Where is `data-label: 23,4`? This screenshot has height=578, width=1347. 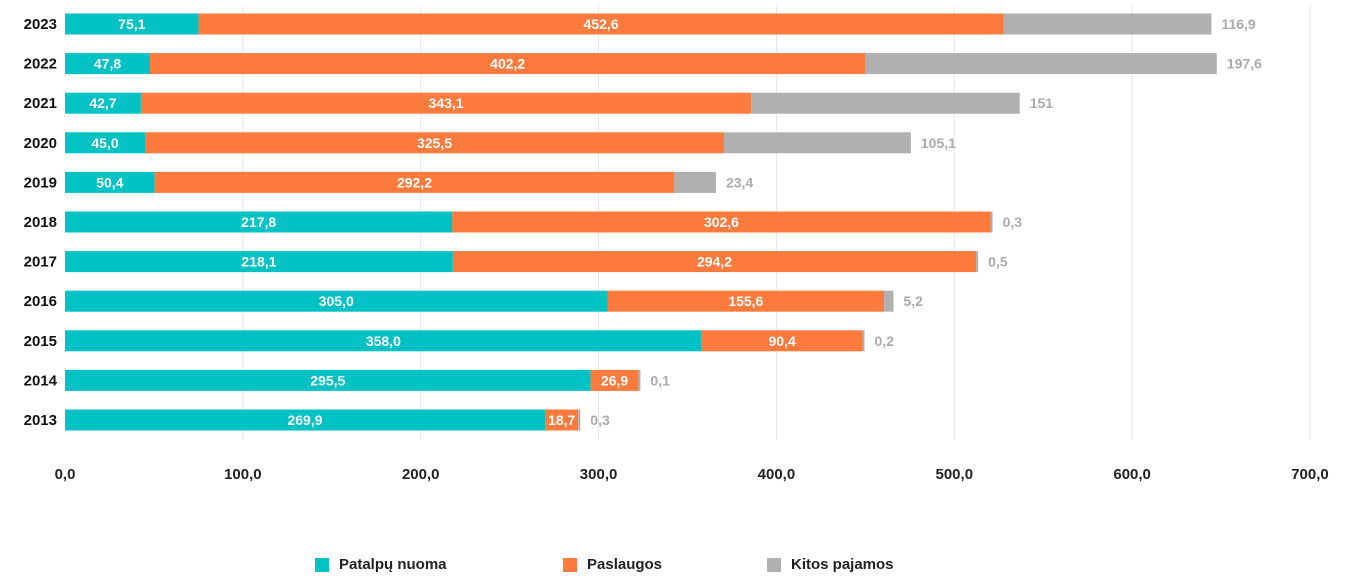
data-label: 23,4 is located at coordinates (739, 182).